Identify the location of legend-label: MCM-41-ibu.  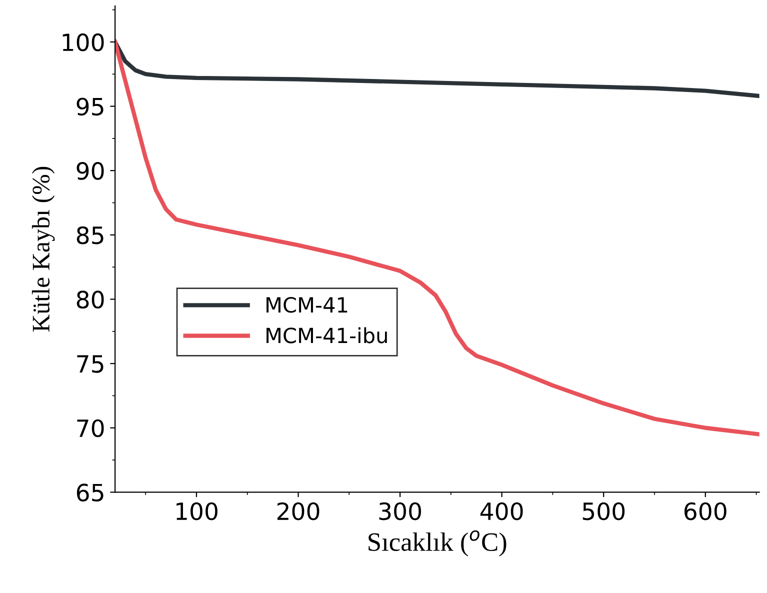
(326, 335).